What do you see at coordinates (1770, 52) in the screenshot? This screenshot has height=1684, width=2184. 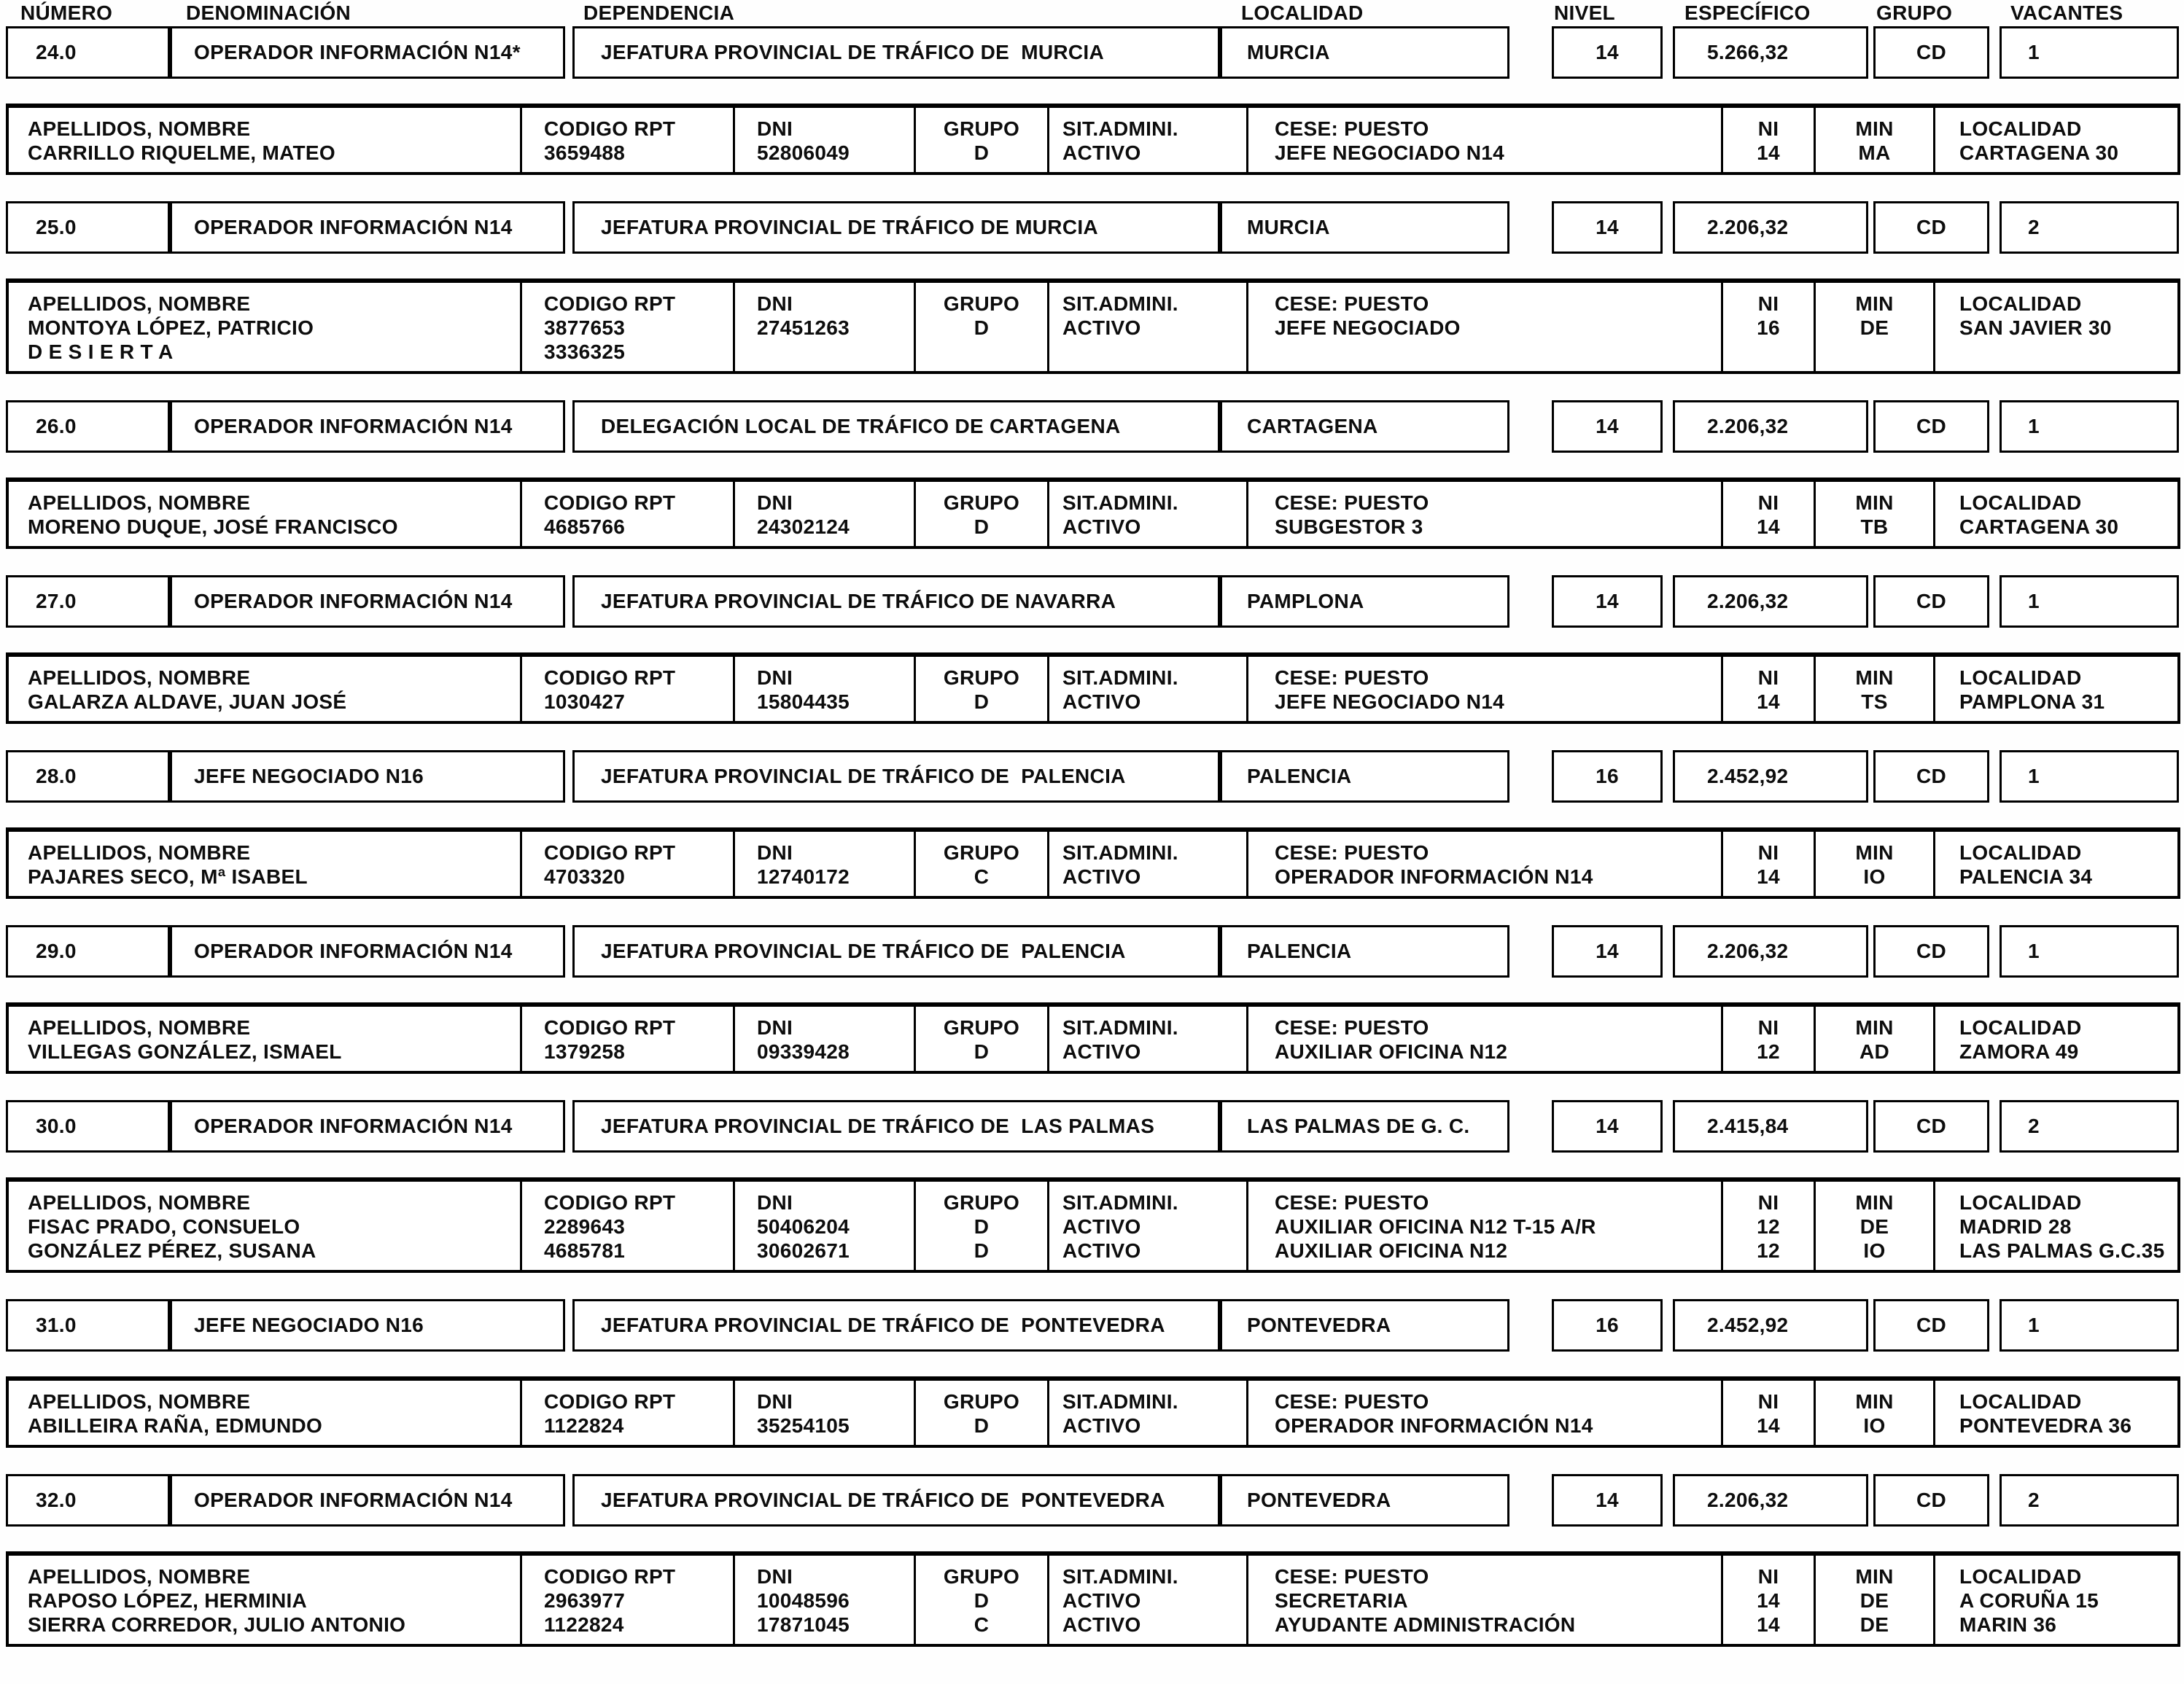 I see `especifico-cell: 5.266,32` at bounding box center [1770, 52].